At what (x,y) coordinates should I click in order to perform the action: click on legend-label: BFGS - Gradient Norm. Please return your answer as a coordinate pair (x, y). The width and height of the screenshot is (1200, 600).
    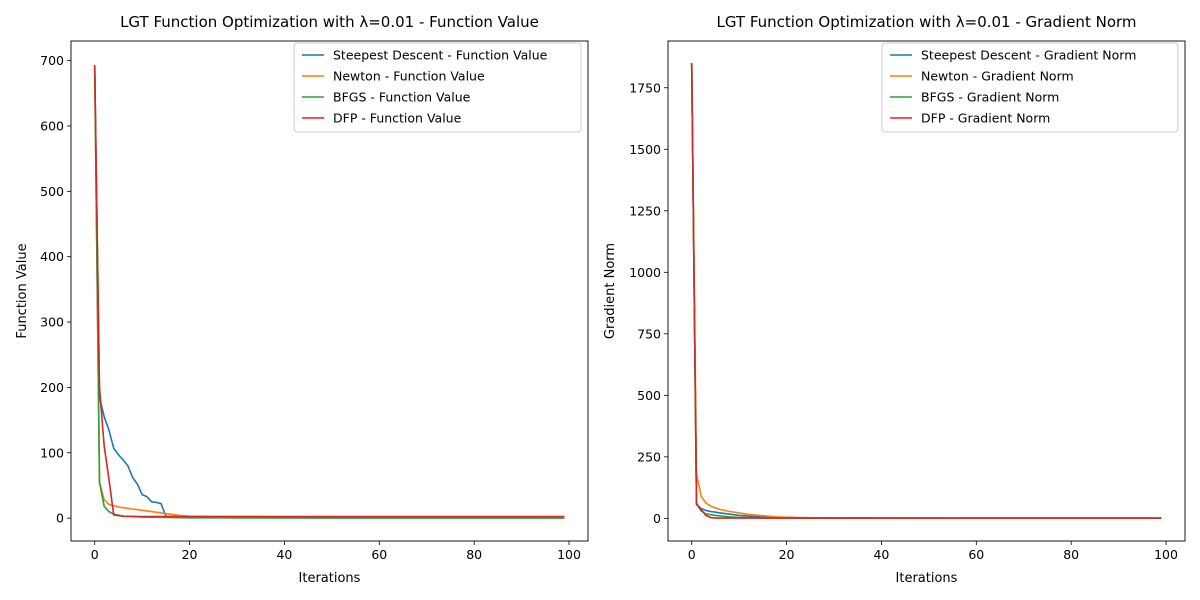
    Looking at the image, I should click on (990, 97).